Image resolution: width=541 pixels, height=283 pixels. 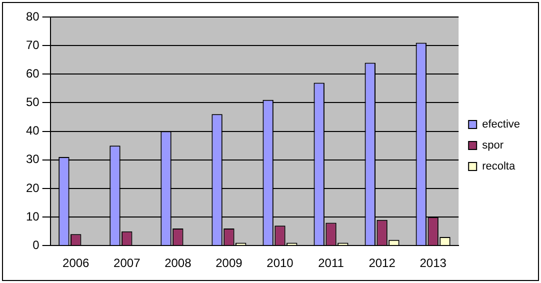 I want to click on x-tick-label: 2010, so click(x=280, y=263).